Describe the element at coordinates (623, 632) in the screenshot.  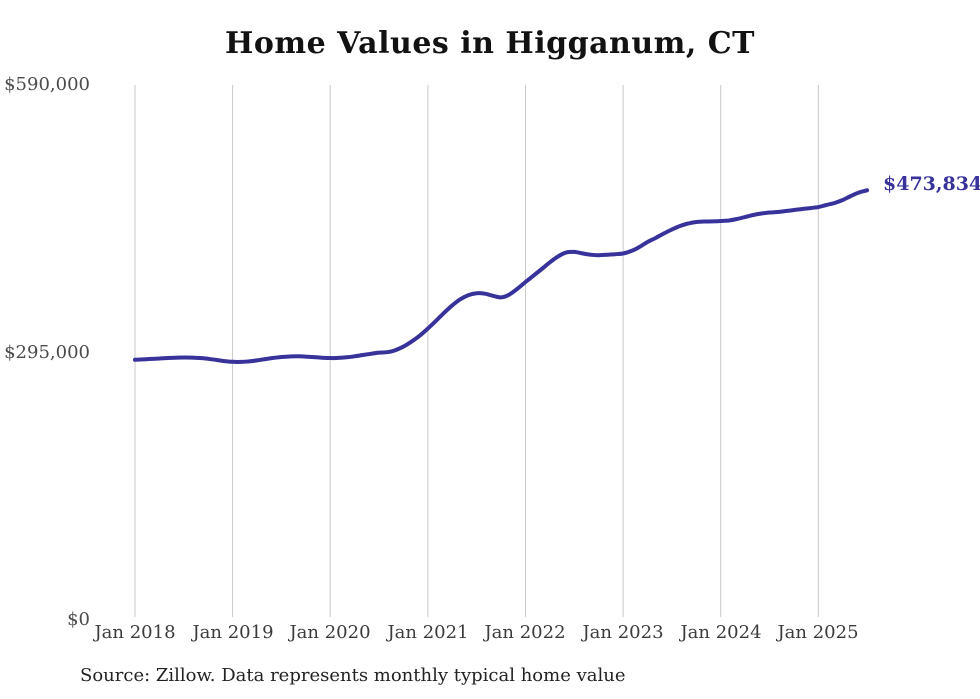
I see `x-tick-label: Jan 2023` at that location.